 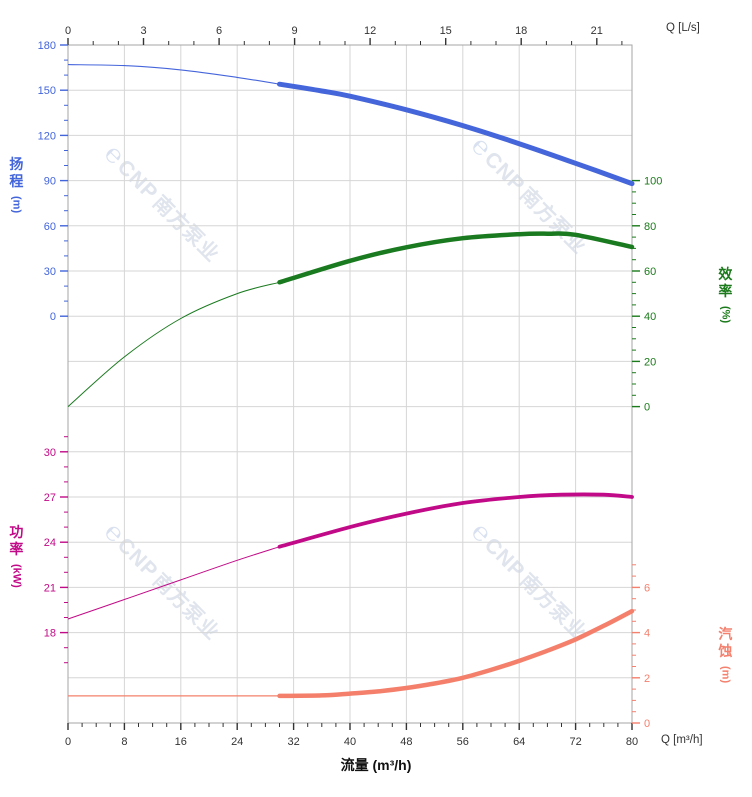 I want to click on tick-label: 3, so click(x=143, y=31).